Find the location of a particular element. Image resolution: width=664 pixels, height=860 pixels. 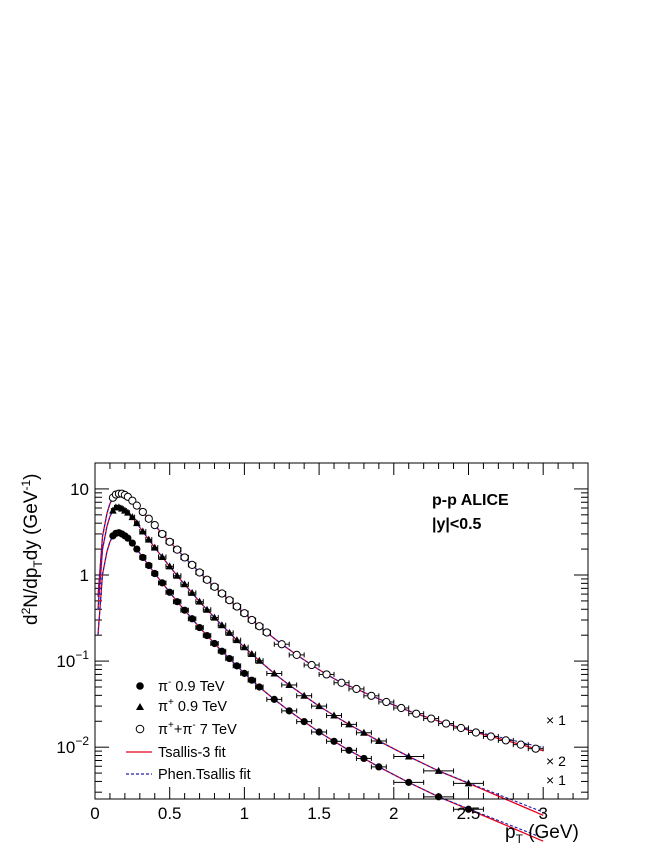

legend-label-pi-plus: π+ 0.9 TeV is located at coordinates (192, 706).